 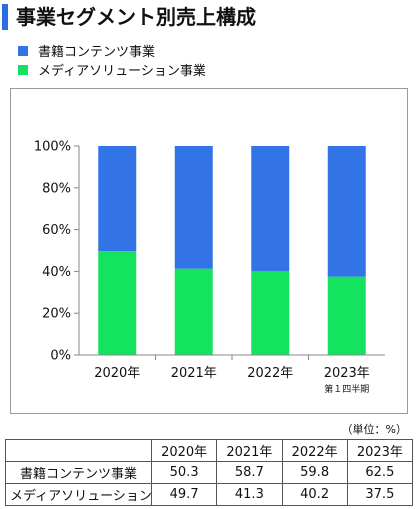 I want to click on table-row: 書籍コンテンツ事業 50.3 58.7 59.8 62.5, so click(x=209, y=472).